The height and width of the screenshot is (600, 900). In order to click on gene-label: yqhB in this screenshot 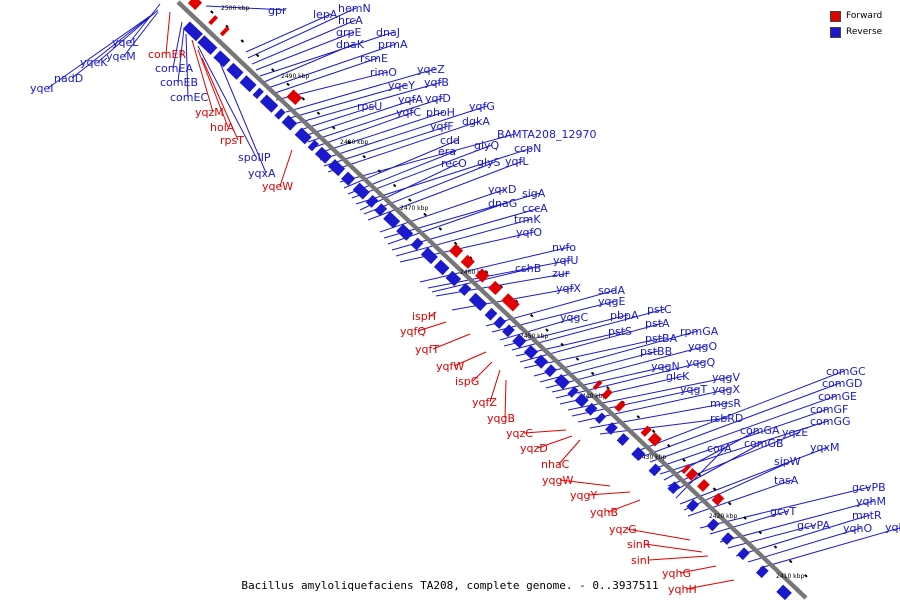, I will do `click(604, 512)`.